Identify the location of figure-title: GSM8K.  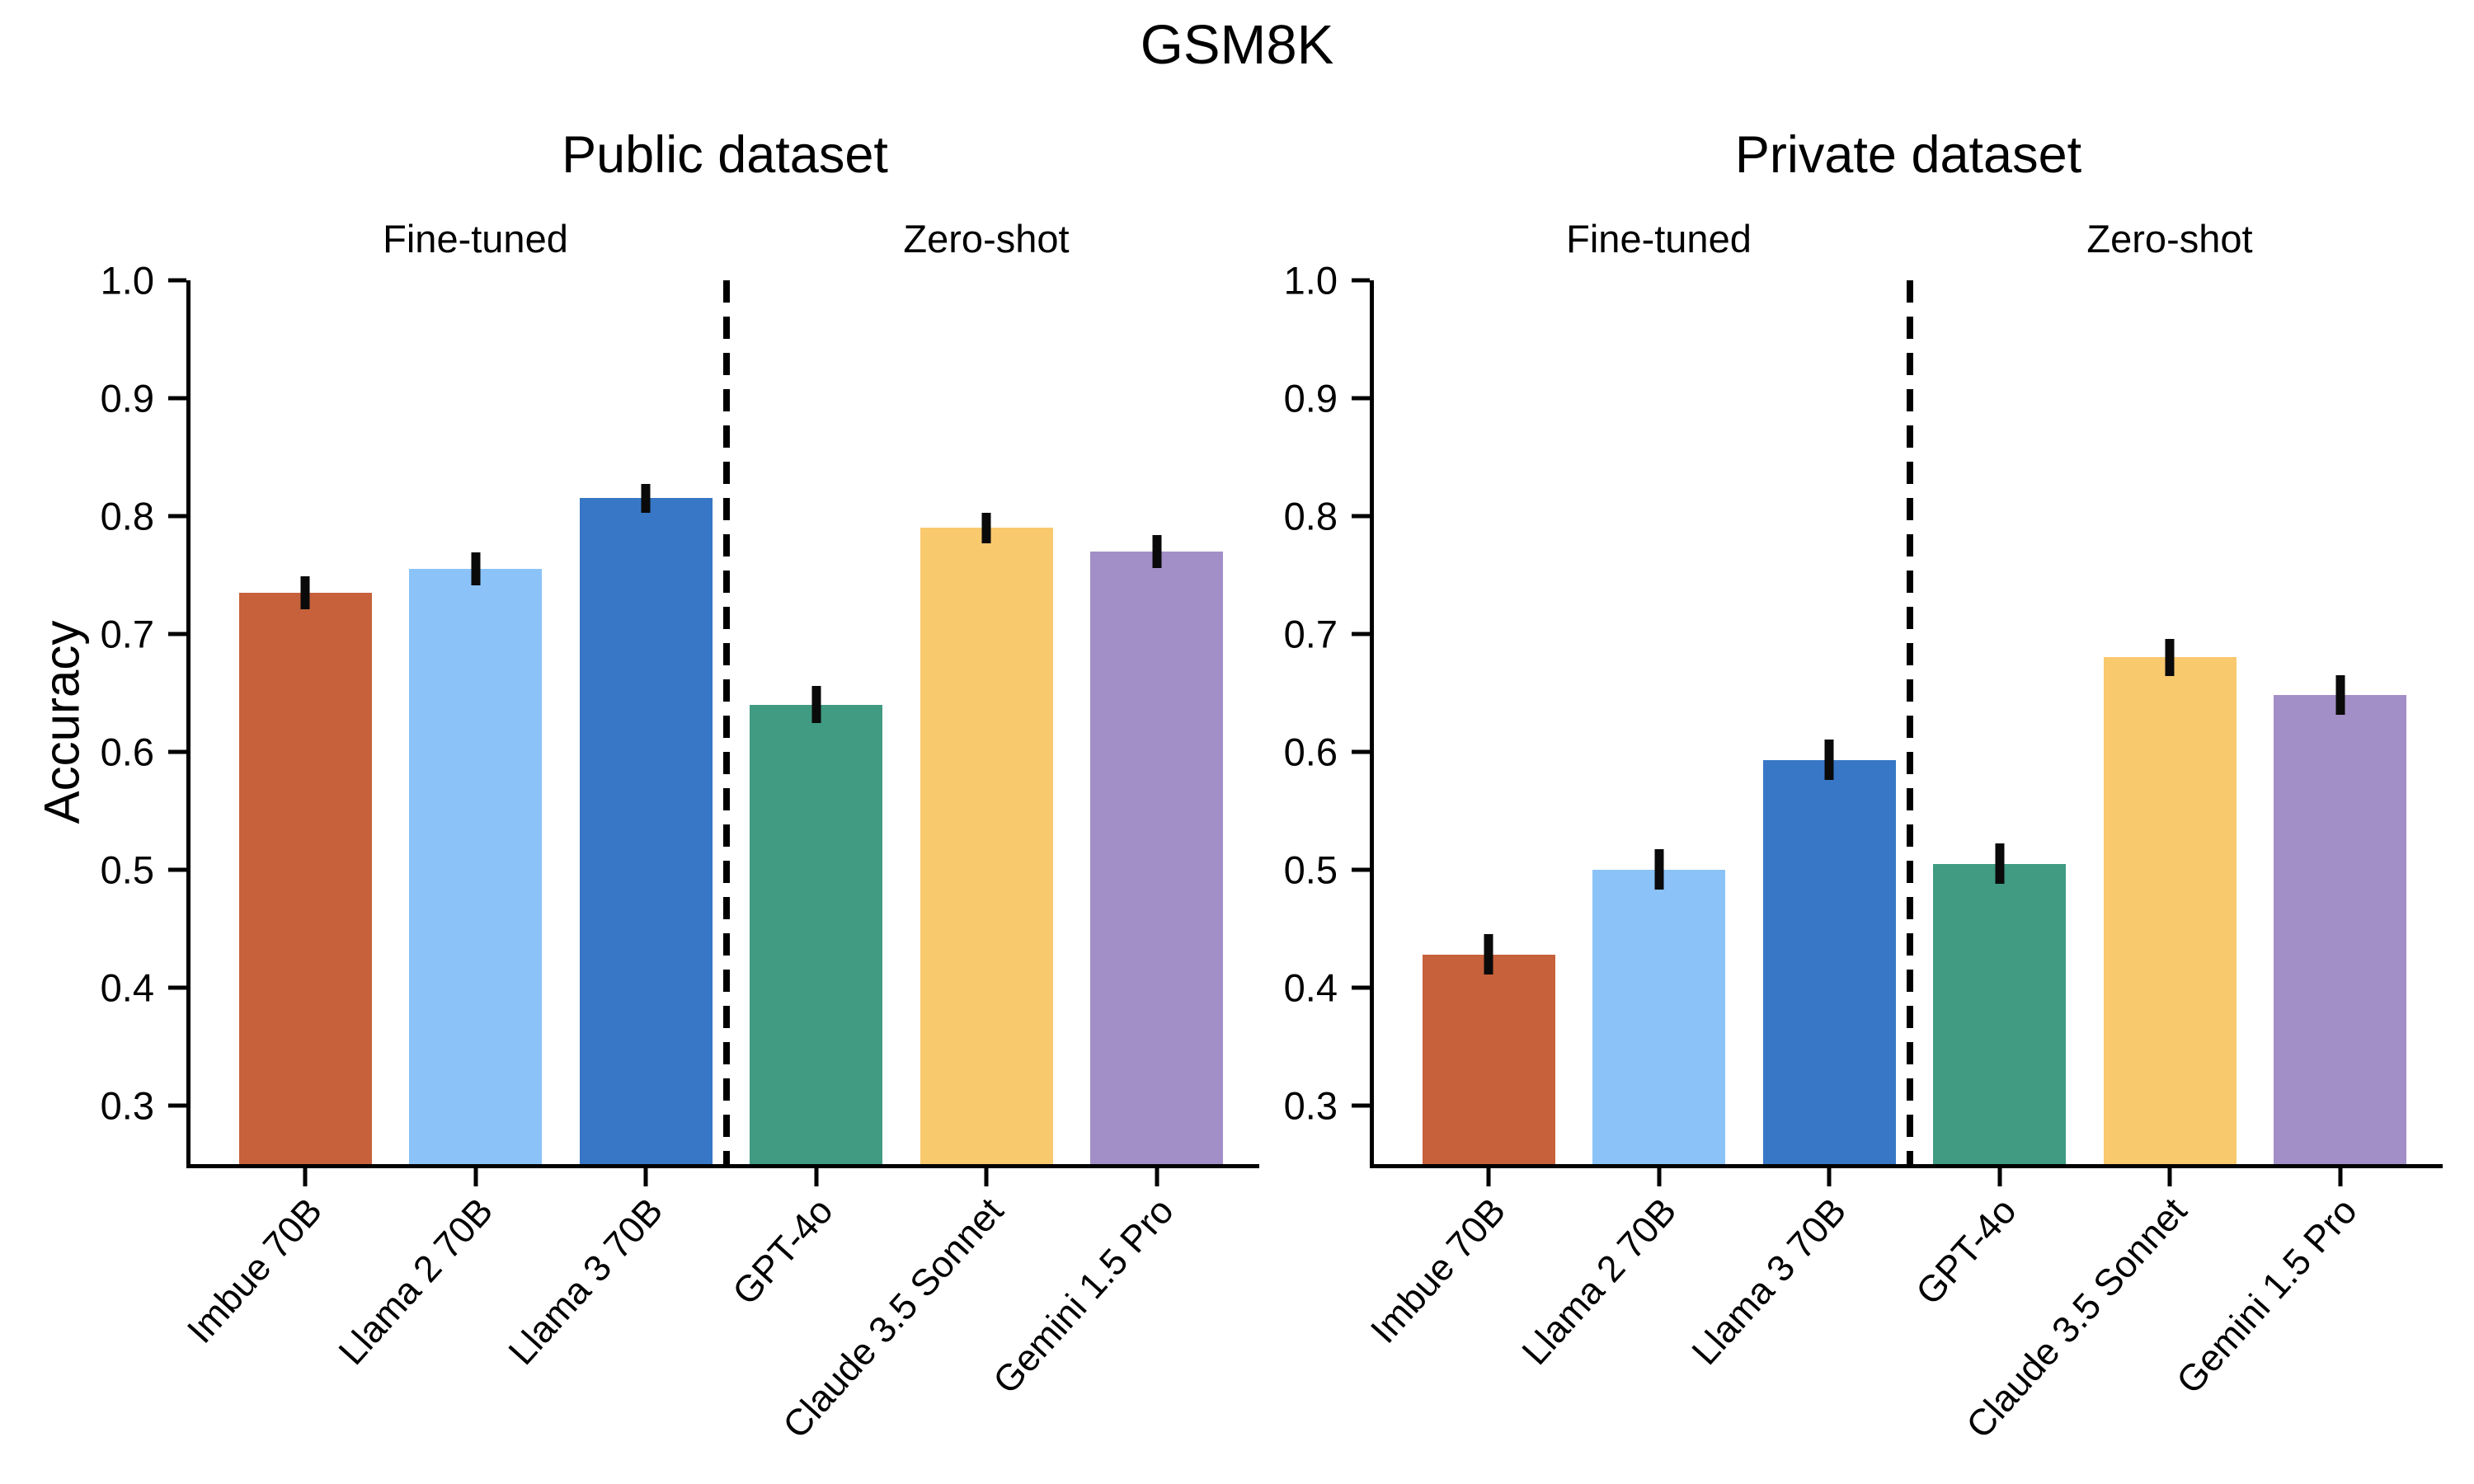
(1237, 45).